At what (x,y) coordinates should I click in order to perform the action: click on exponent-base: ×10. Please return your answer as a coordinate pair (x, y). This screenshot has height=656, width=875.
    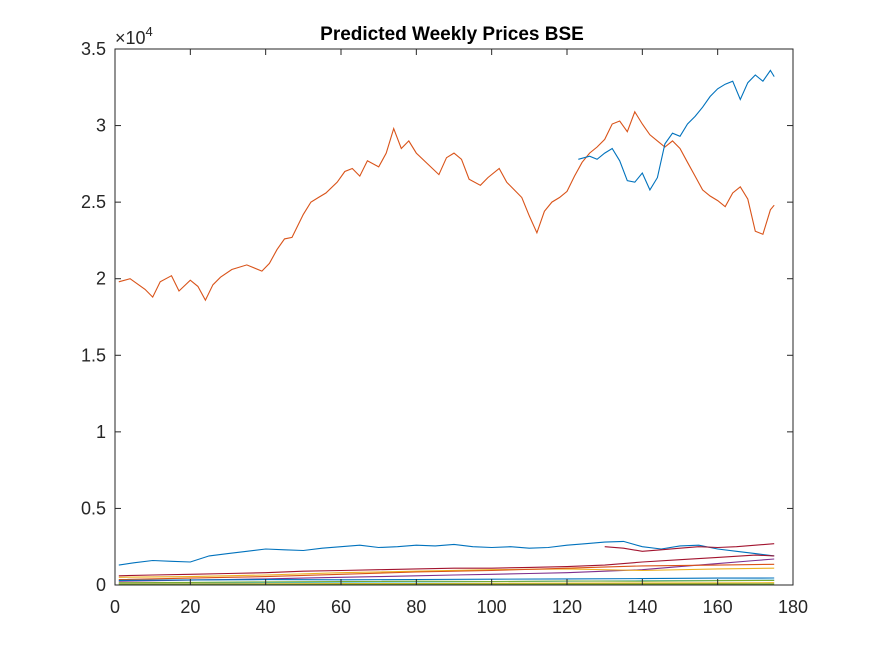
    Looking at the image, I should click on (130, 38).